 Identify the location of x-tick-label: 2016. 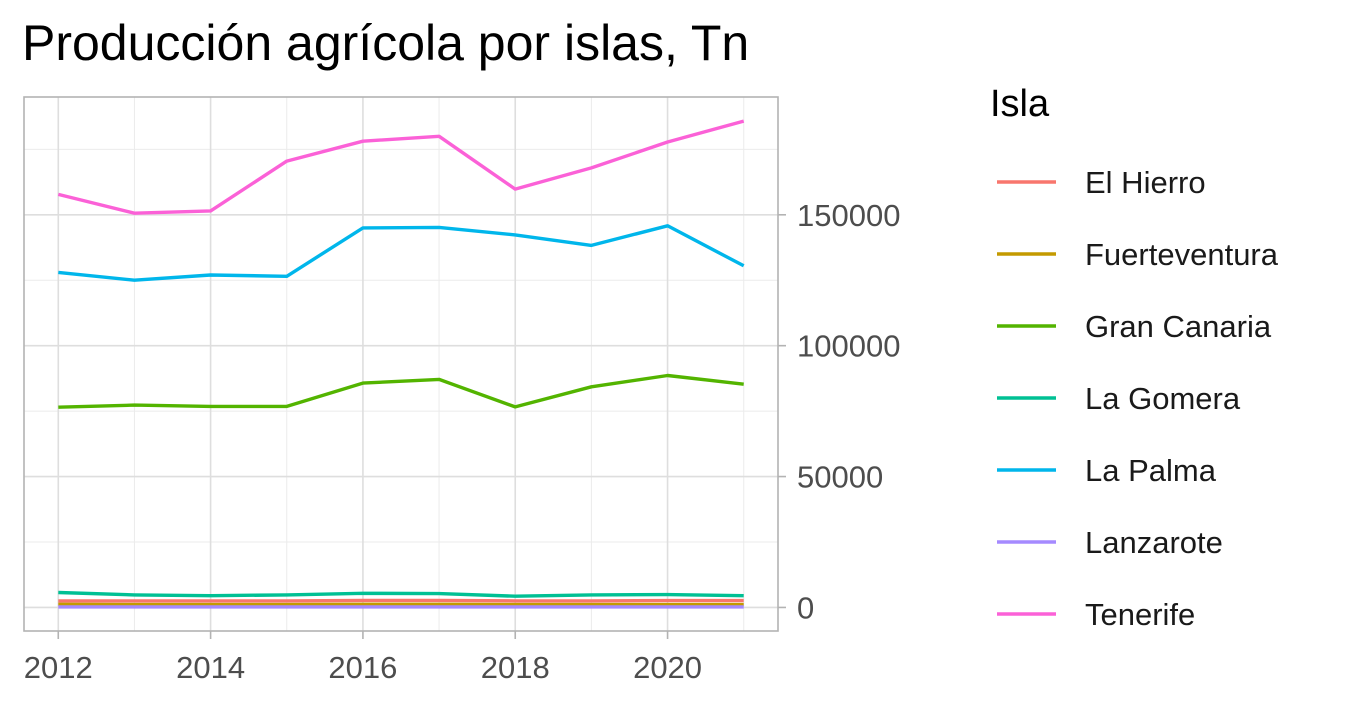
(362, 667).